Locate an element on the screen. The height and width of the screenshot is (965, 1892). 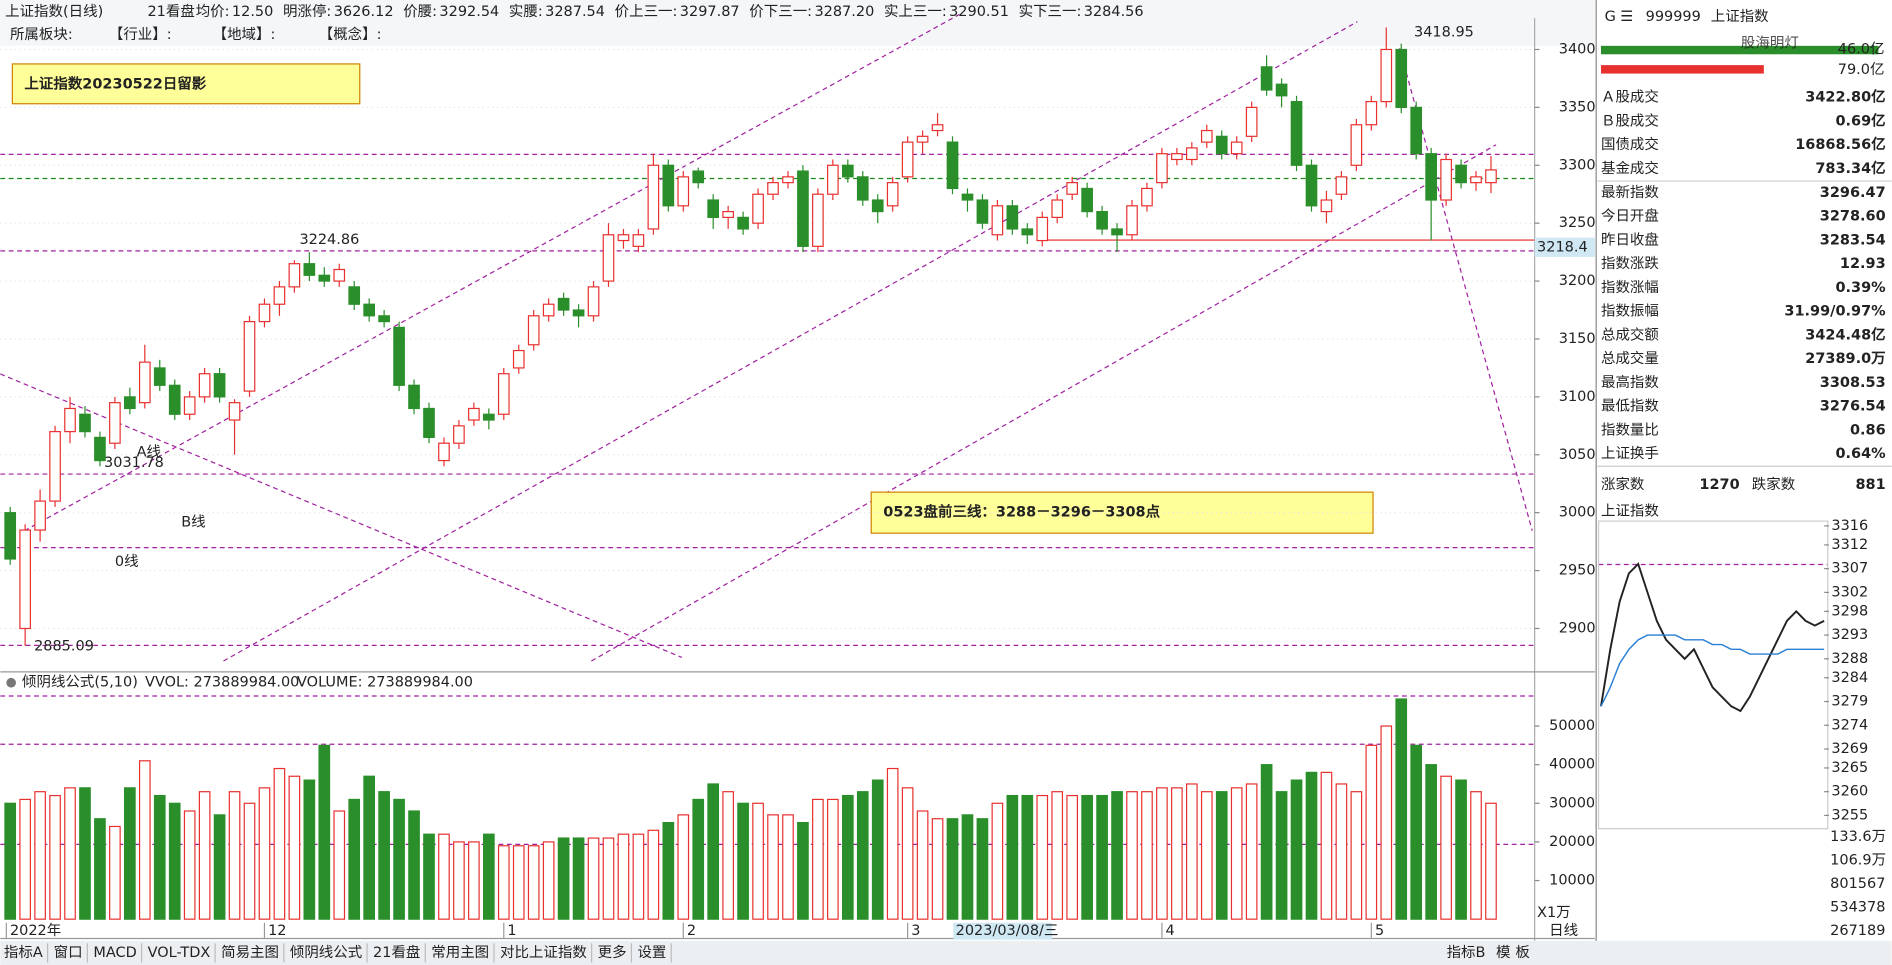
tab: 对比上证指数 is located at coordinates (543, 952).